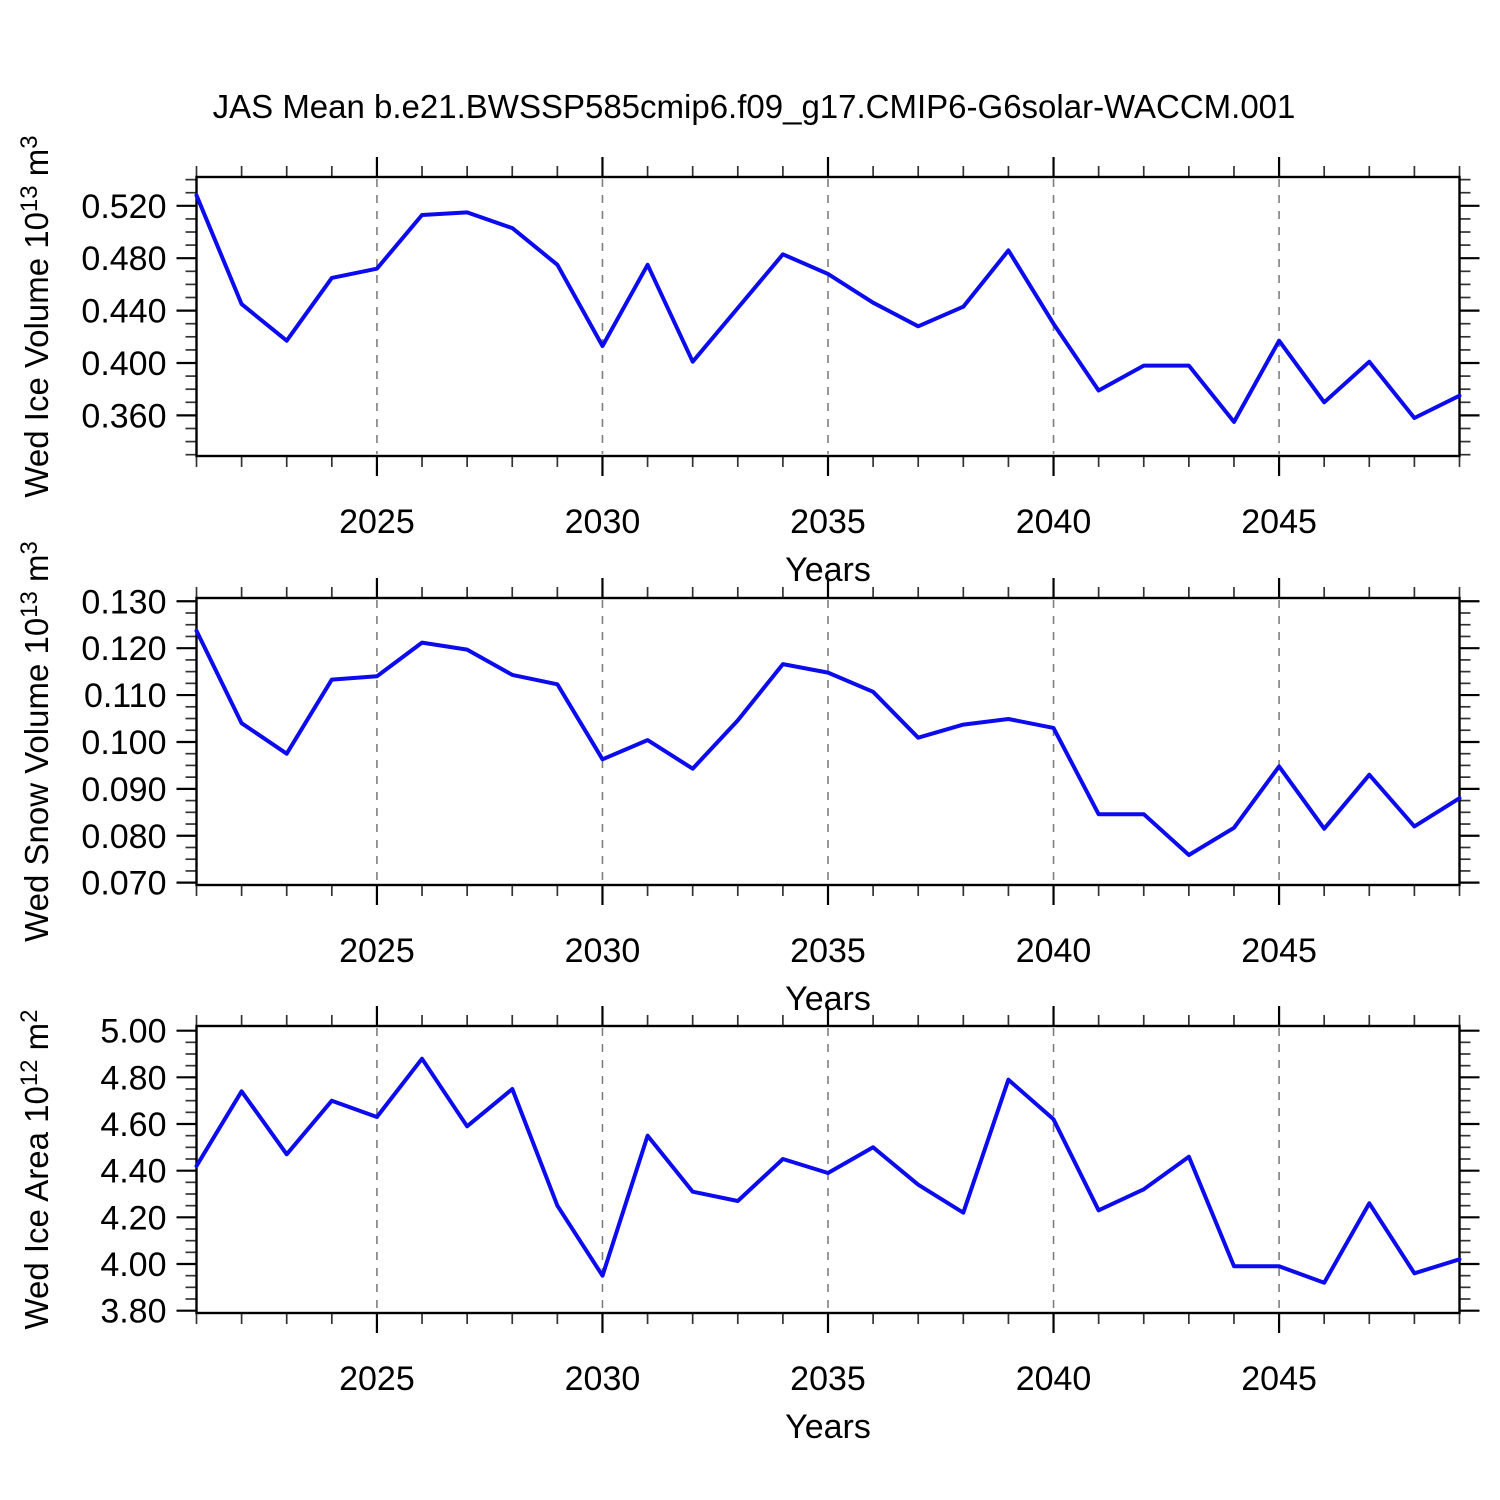  I want to click on panel-2-yaxis-title: Wed Snow Volume 1013​ m3​, so click(35, 741).